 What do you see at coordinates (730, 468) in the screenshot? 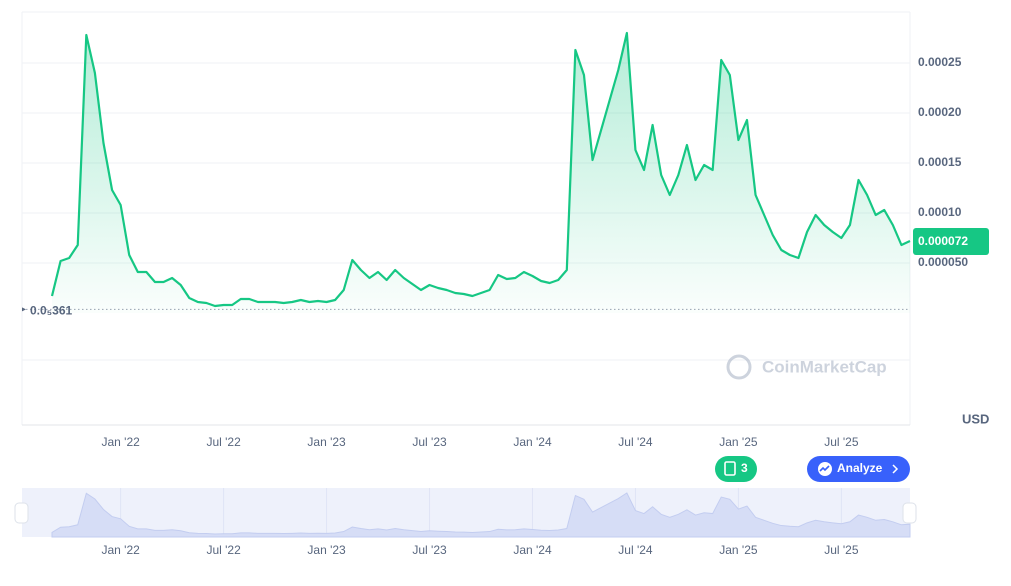
I see `news-icon` at bounding box center [730, 468].